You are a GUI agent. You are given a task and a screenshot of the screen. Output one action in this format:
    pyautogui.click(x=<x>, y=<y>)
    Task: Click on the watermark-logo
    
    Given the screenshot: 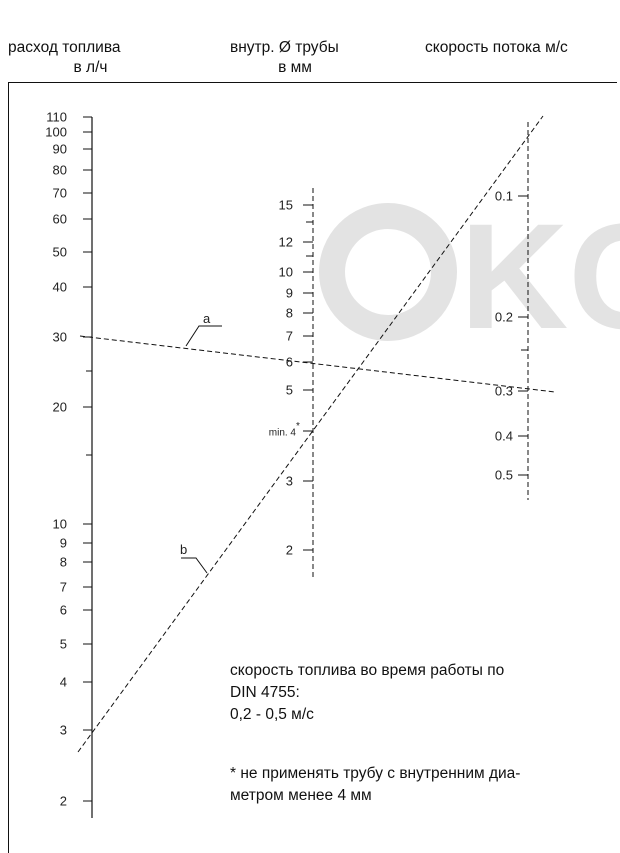 What is the action you would take?
    pyautogui.click(x=388, y=272)
    